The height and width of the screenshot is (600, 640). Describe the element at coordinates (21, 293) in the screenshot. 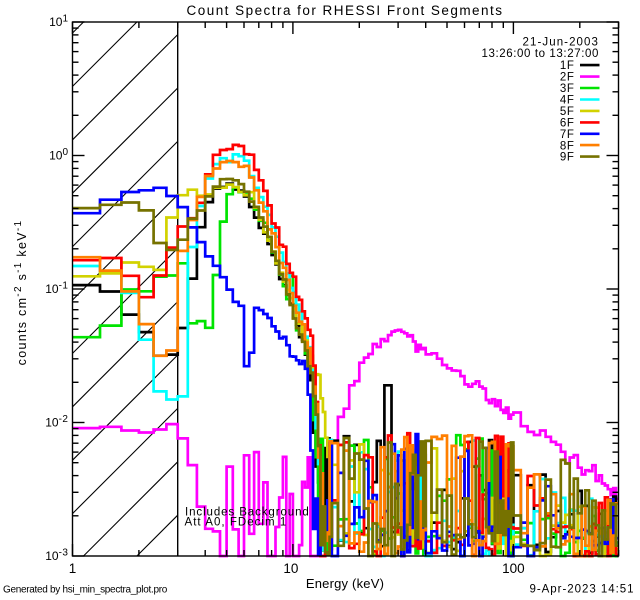

I see `svg-text: counts cm-2 s-1 keV-1` at that location.